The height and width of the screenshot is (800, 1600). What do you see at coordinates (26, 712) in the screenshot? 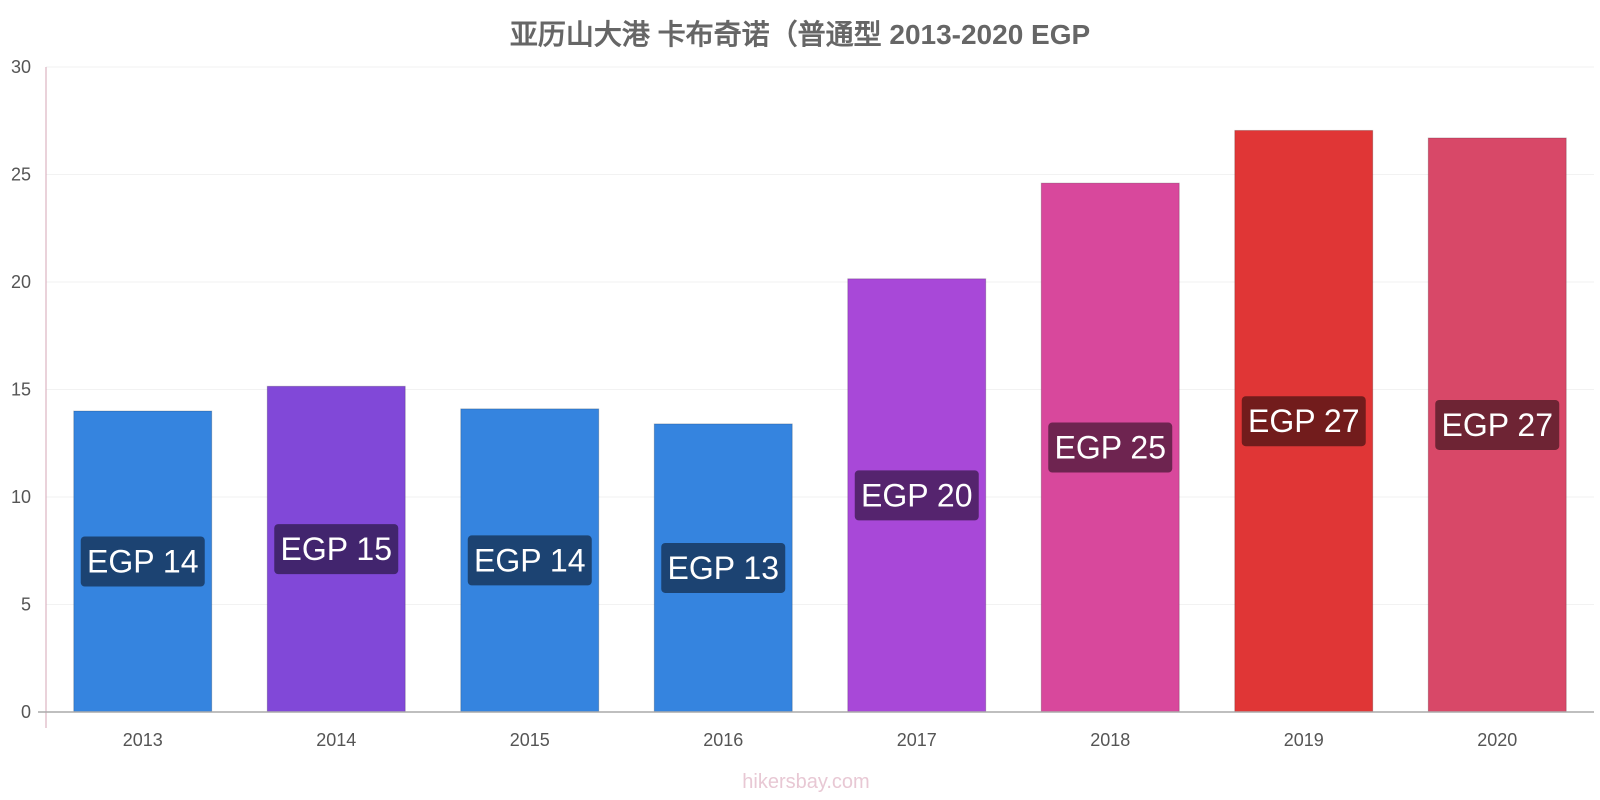
I see `y-tick-label: 0` at bounding box center [26, 712].